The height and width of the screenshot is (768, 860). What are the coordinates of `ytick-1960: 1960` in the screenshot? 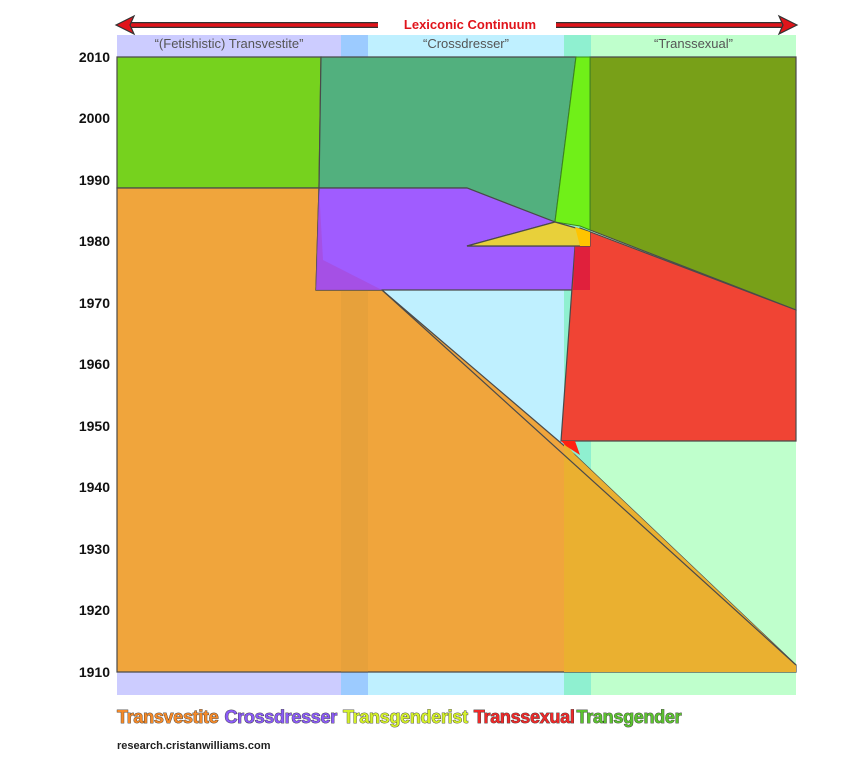 It's located at (94, 364).